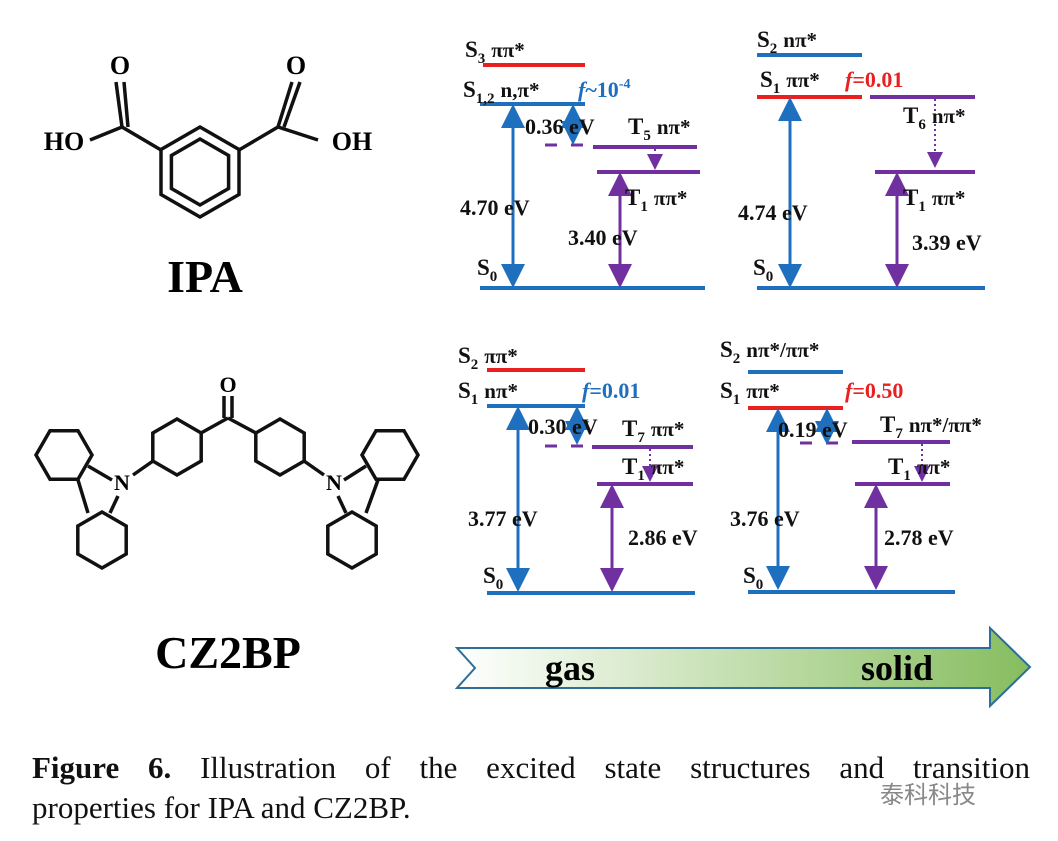 The height and width of the screenshot is (841, 1058). I want to click on state-label: T7 nπ*/ππ*, so click(931, 427).